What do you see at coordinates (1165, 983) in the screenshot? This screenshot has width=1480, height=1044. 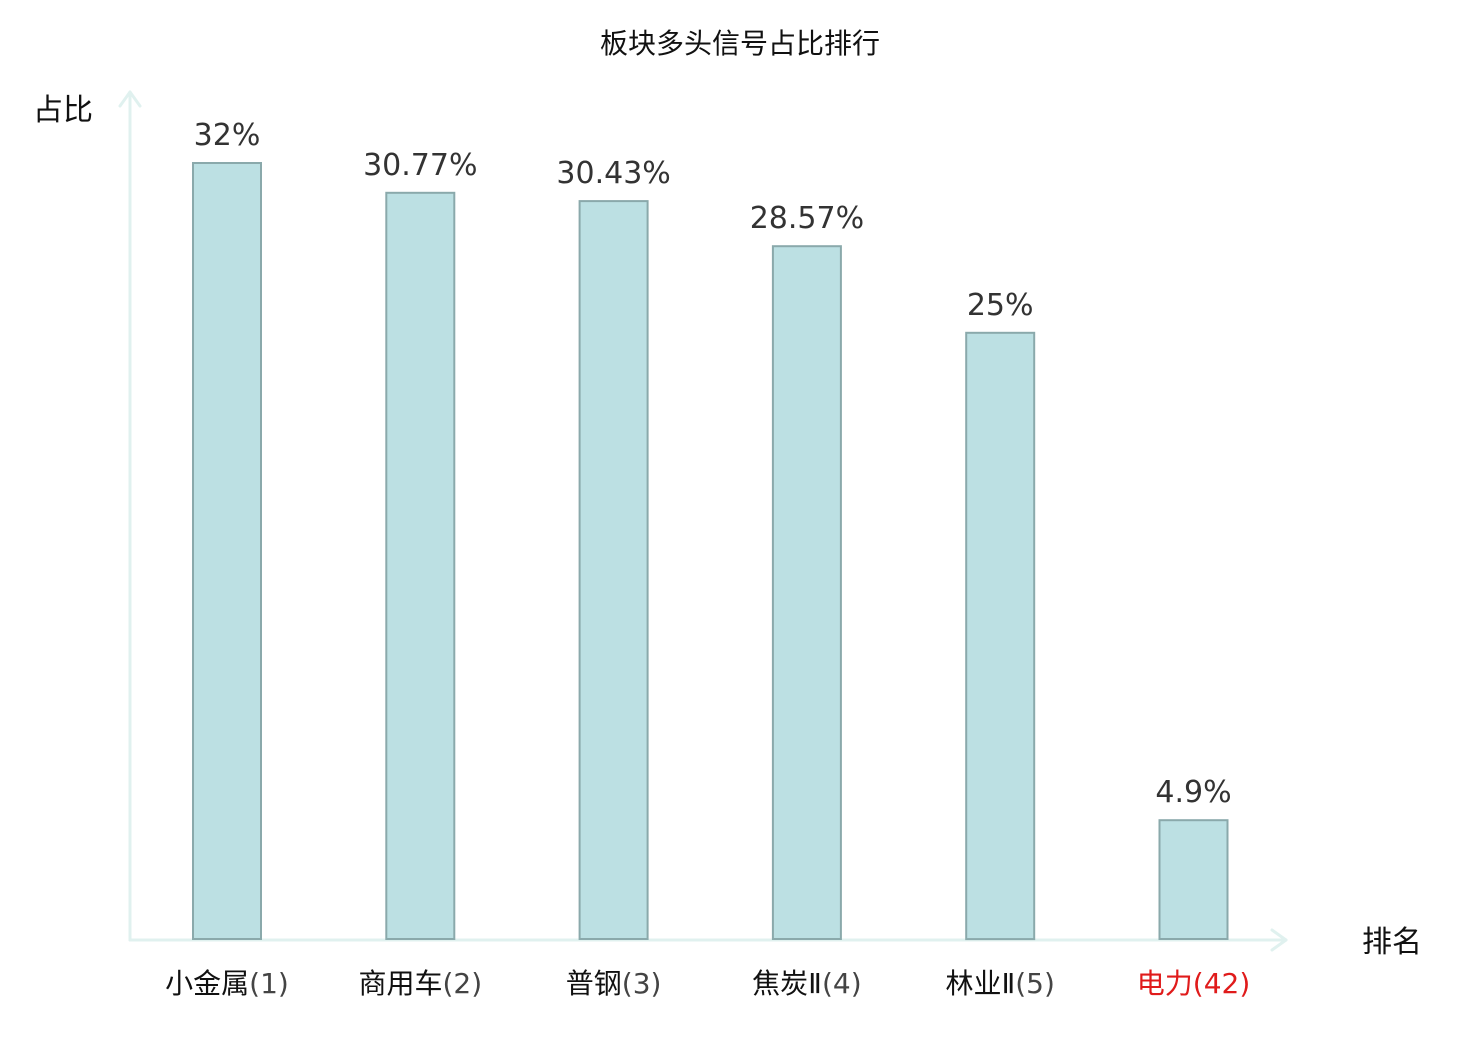 I see `category-name: 电力` at bounding box center [1165, 983].